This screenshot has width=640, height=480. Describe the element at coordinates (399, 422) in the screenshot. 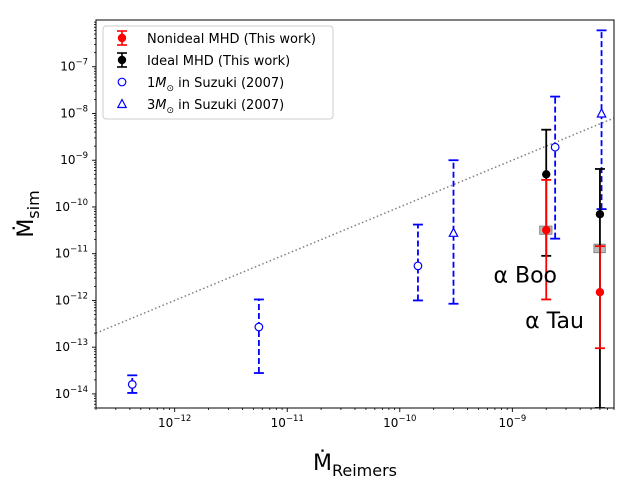

I see `x-tick-label: 10−10` at that location.